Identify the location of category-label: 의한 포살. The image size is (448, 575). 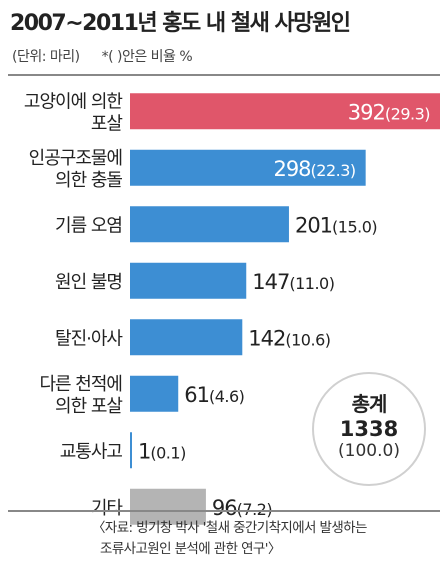
(88, 406).